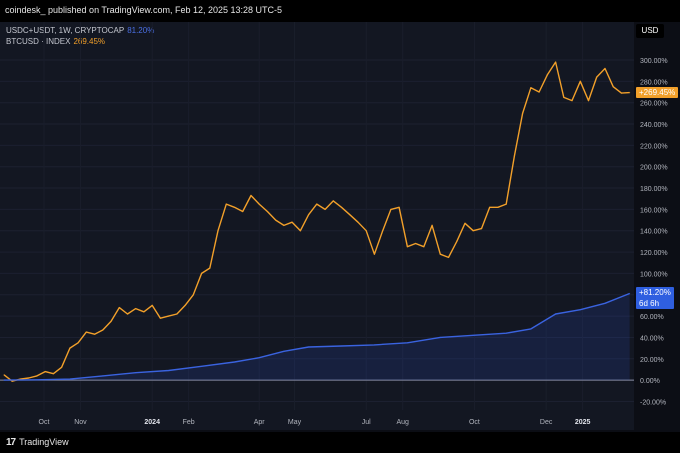 Image resolution: width=680 pixels, height=453 pixels. What do you see at coordinates (89, 41) in the screenshot?
I see `legend-btc-value: 269.45%` at bounding box center [89, 41].